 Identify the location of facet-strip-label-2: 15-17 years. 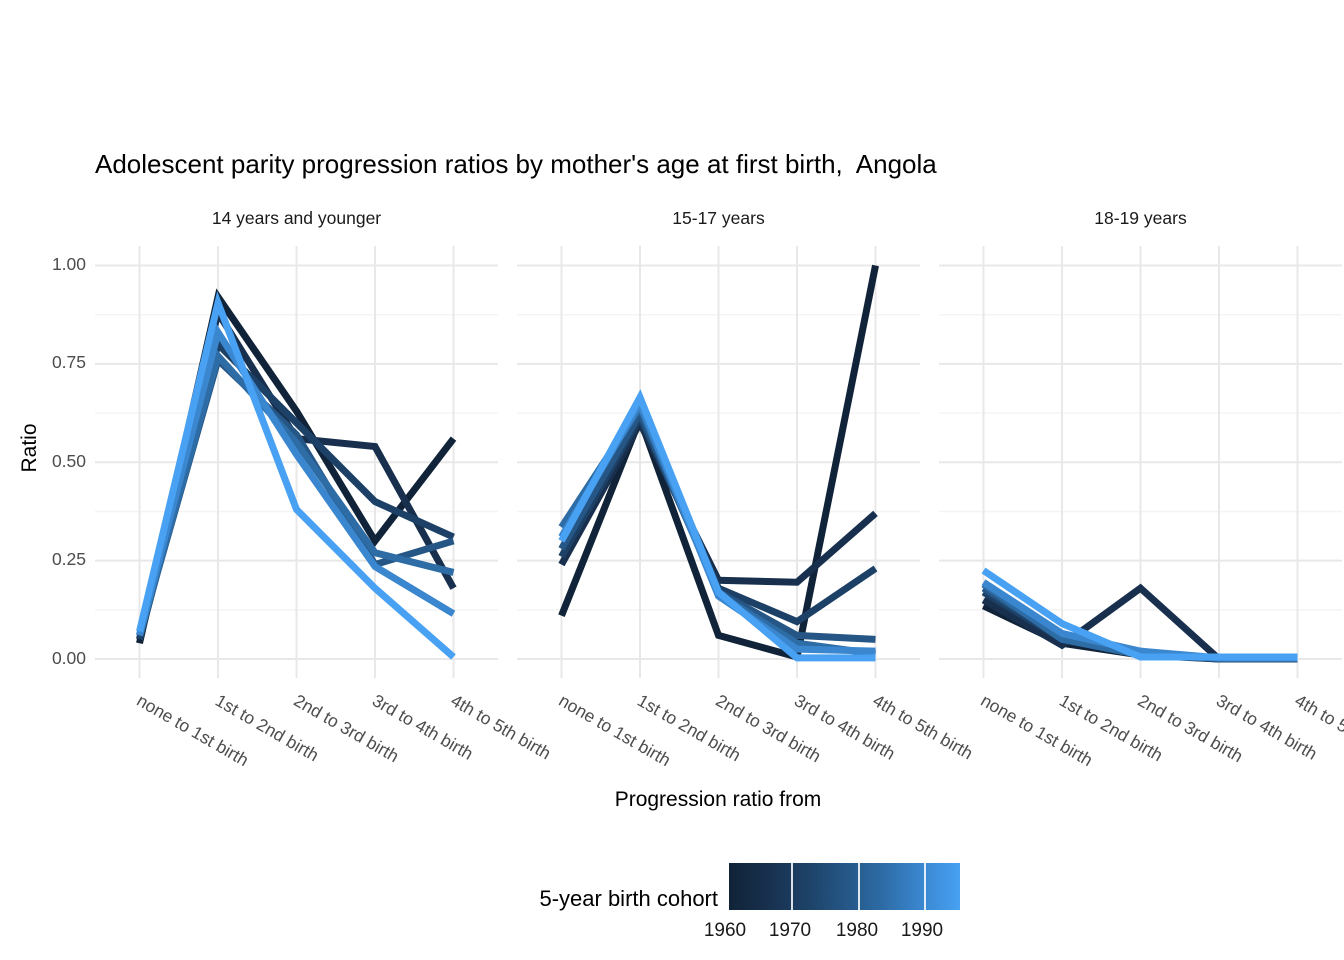
(718, 218).